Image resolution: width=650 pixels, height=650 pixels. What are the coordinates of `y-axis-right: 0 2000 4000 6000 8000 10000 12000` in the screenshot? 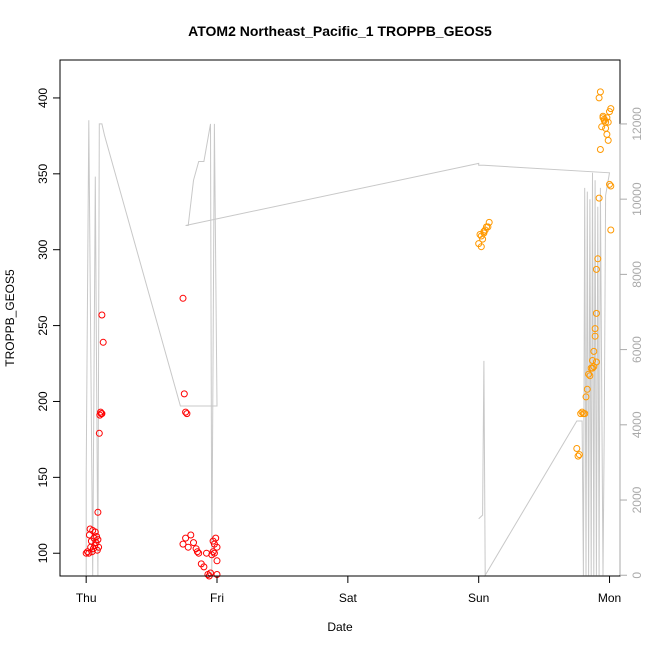 It's located at (631, 343).